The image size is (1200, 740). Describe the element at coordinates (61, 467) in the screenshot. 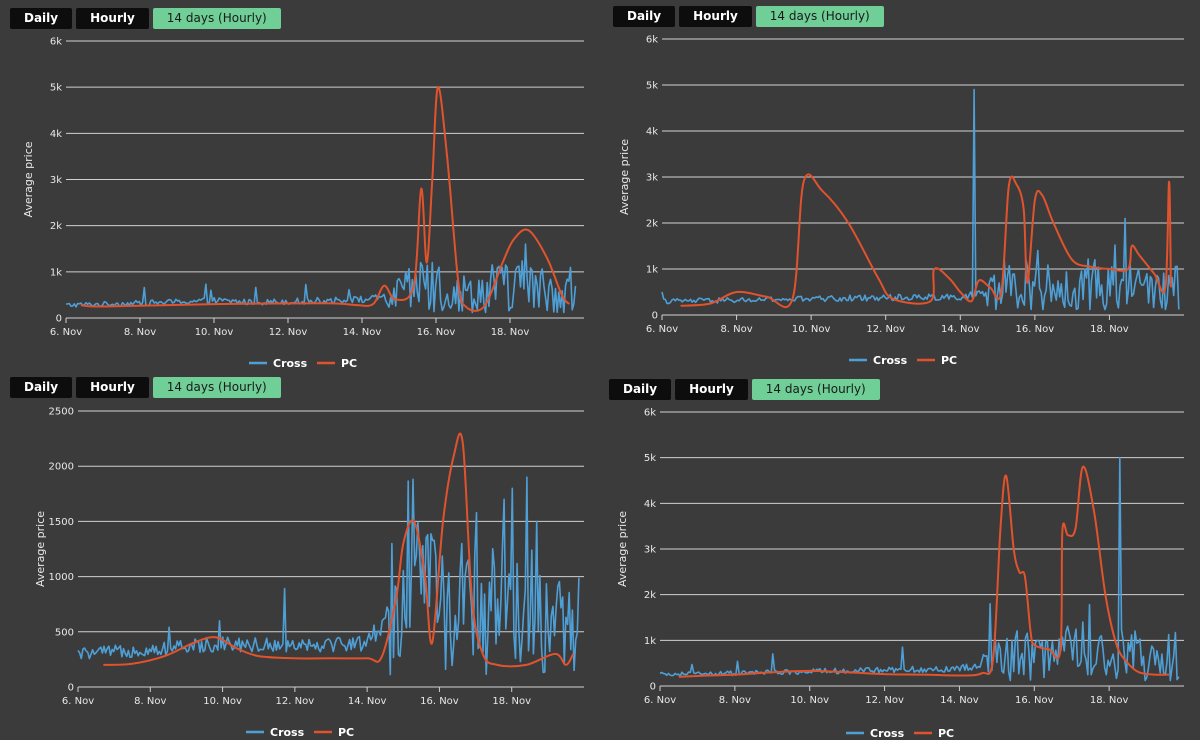

I see `y-tick-label: 2000` at that location.